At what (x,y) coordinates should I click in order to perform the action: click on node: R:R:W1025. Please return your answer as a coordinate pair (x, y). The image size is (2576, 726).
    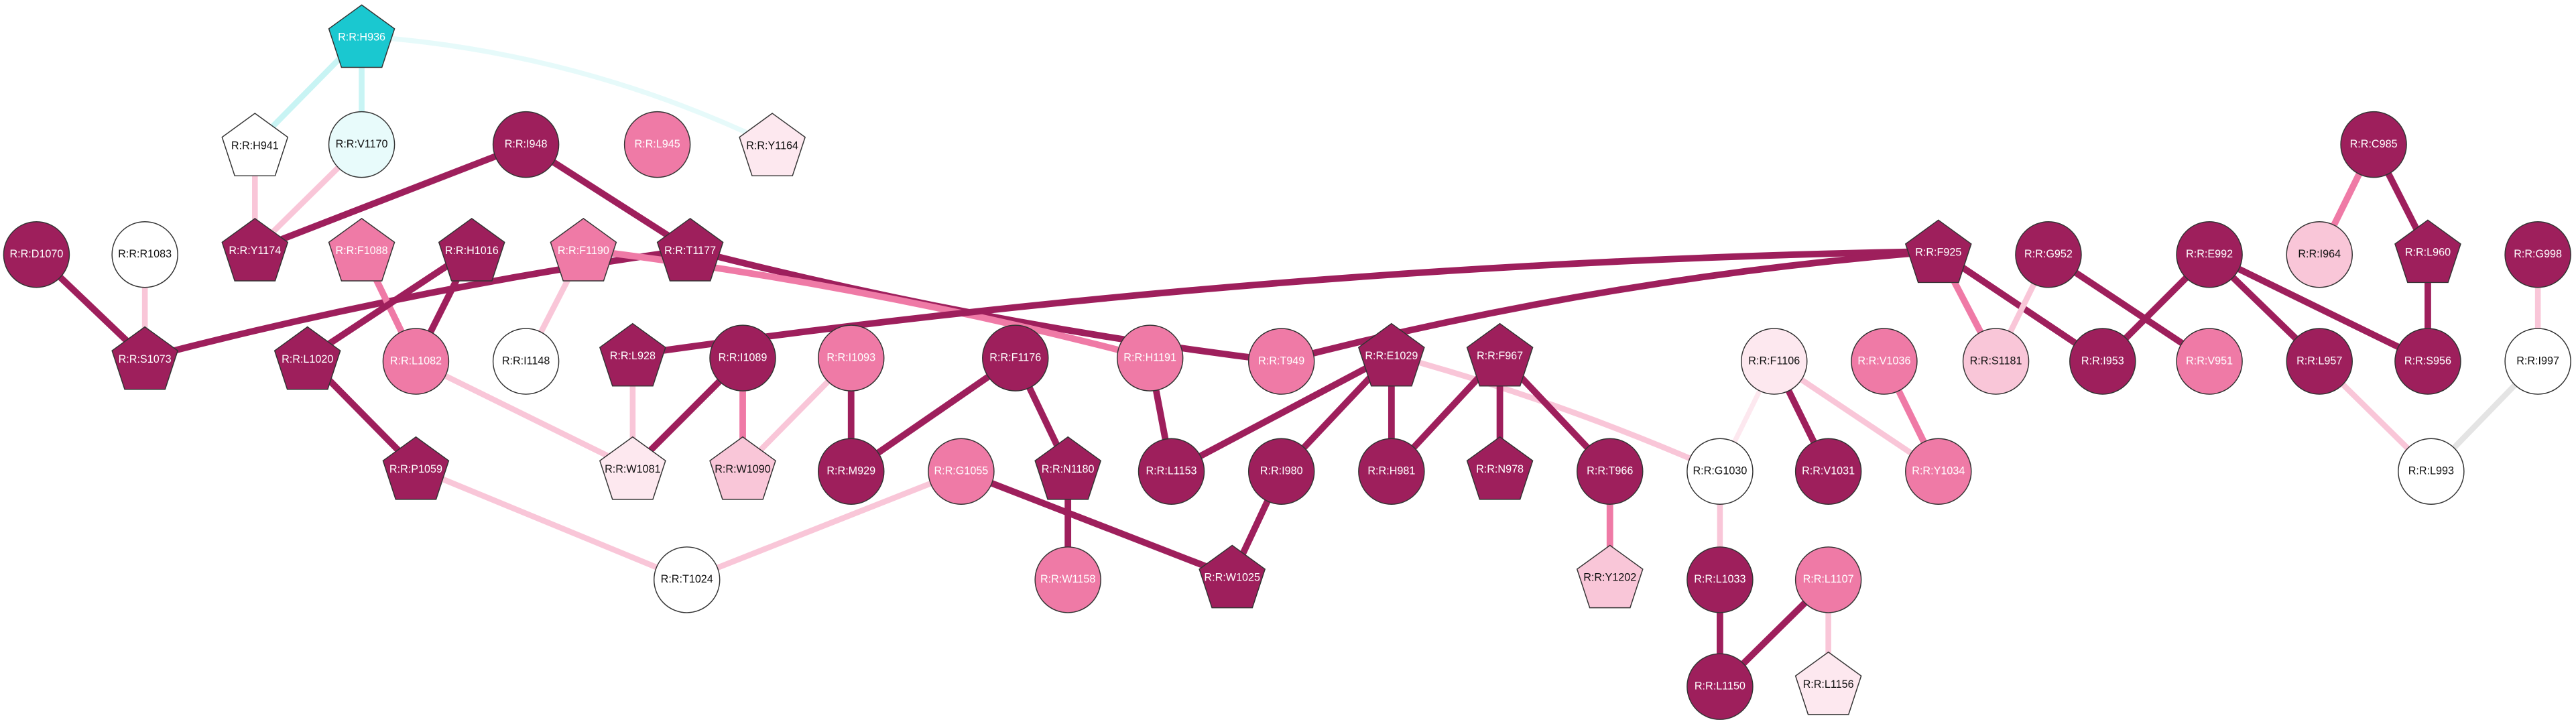
    Looking at the image, I should click on (1233, 577).